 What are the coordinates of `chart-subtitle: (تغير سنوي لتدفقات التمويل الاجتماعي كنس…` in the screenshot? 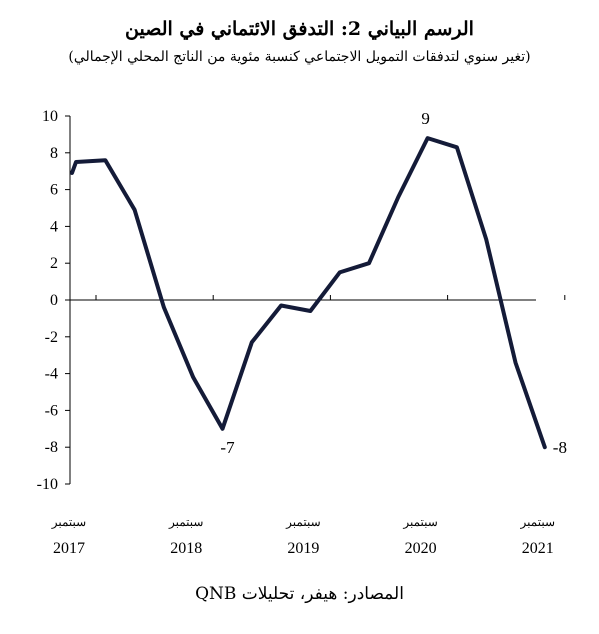 It's located at (299, 57).